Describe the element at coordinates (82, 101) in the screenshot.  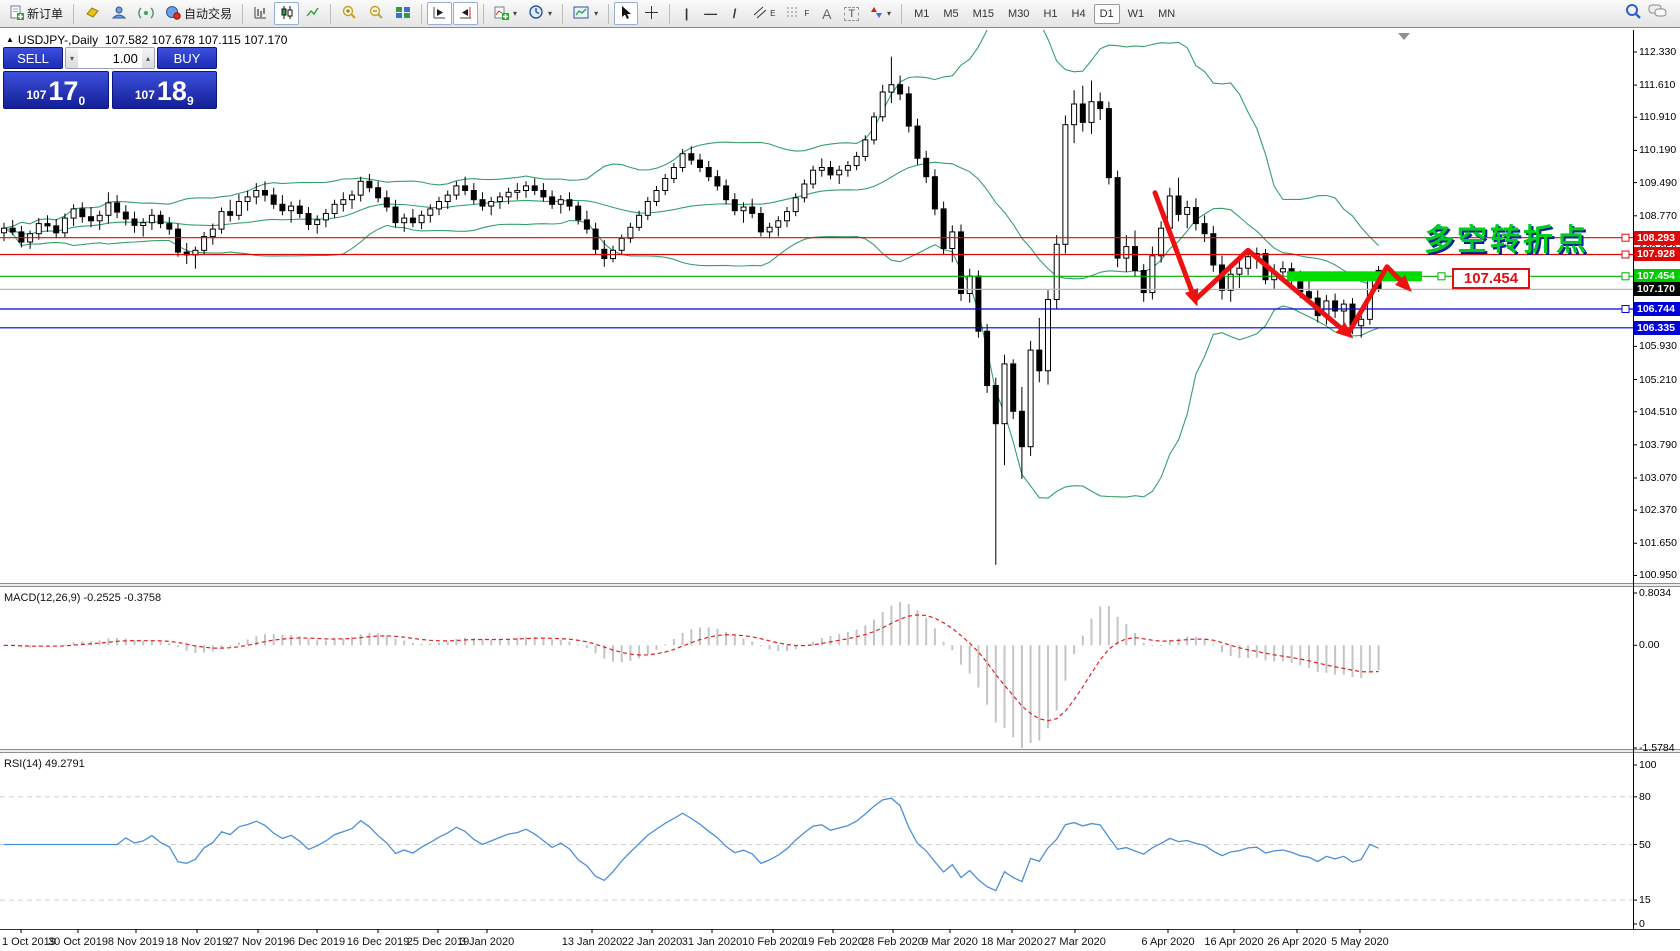
I see `sell-price-sup: 0` at that location.